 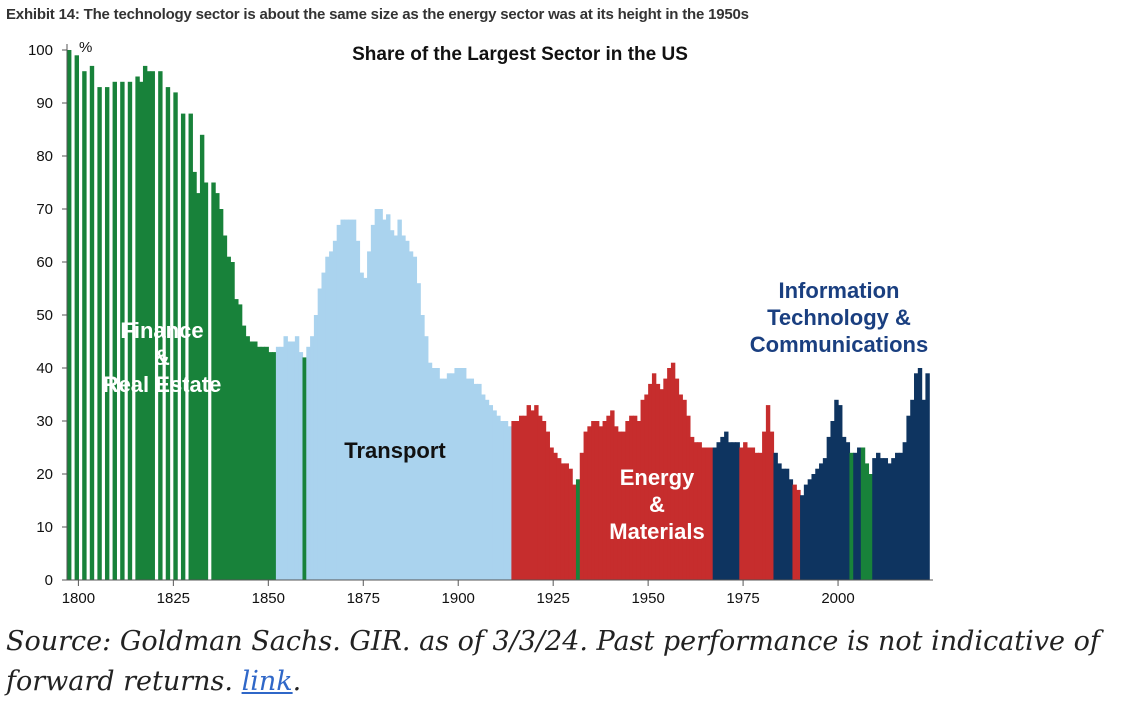 I want to click on bar-energy-1947, so click(x=639, y=500).